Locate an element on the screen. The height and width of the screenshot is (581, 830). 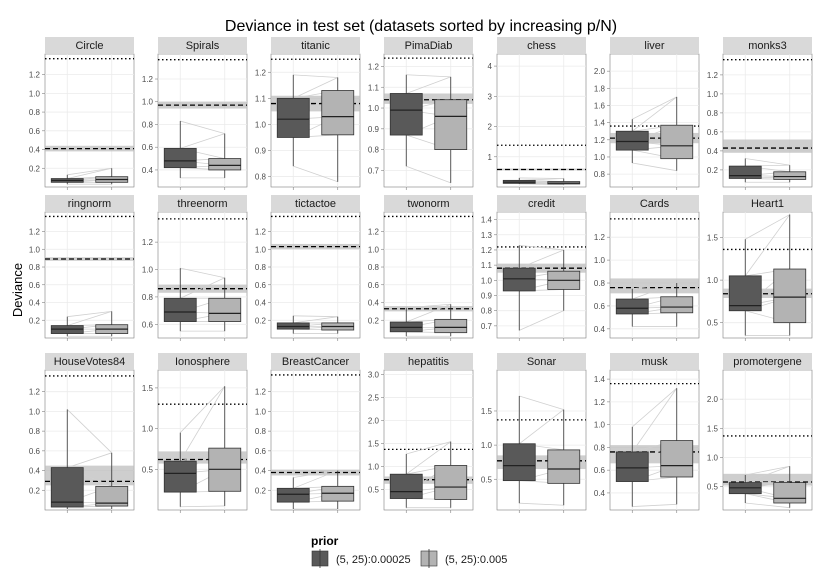
panel-circle-y-tick-label: 0.6 is located at coordinates (35, 131).